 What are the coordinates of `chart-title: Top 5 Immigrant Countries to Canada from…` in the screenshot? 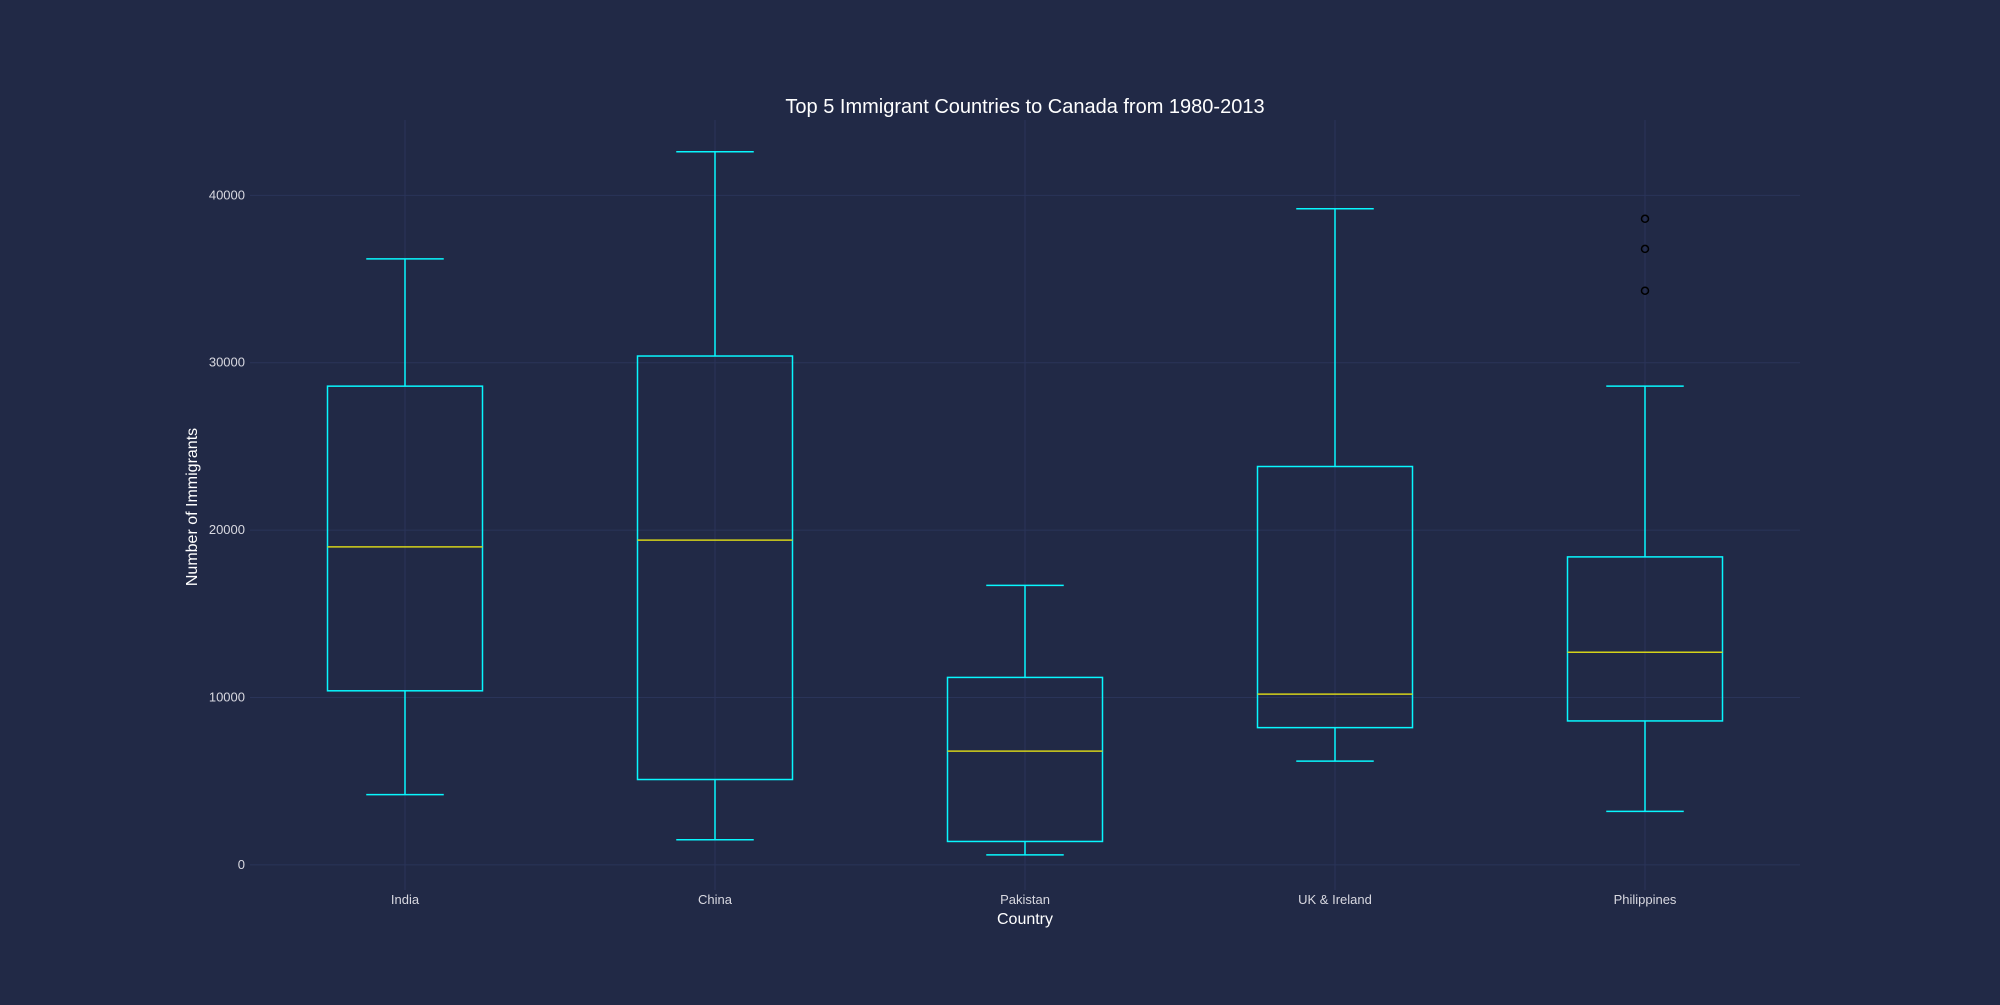 It's located at (1024, 107).